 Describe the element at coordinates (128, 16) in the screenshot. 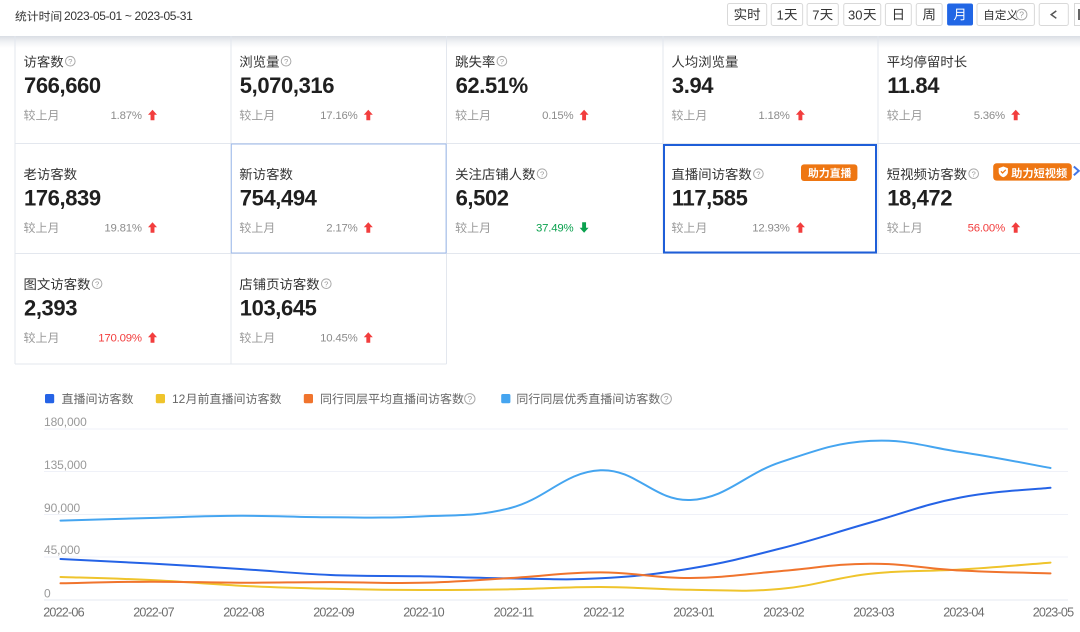

I see `svg-text: 2023-05-01 ~ 2023-05-31` at that location.